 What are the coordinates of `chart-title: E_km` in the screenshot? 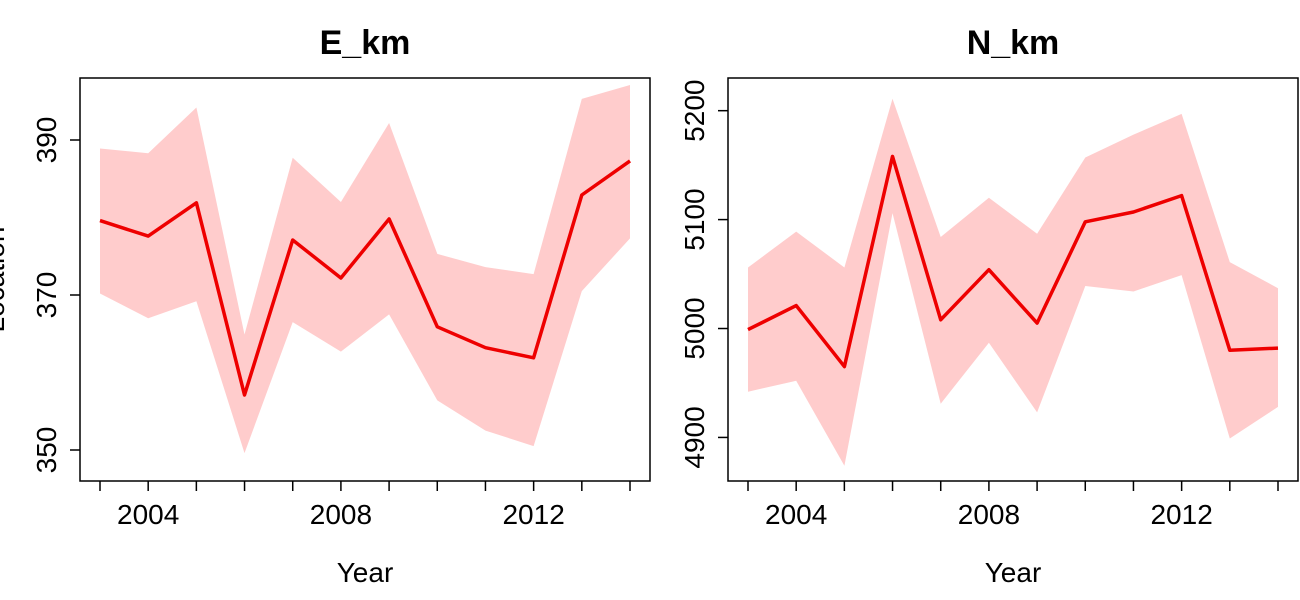 It's located at (365, 43).